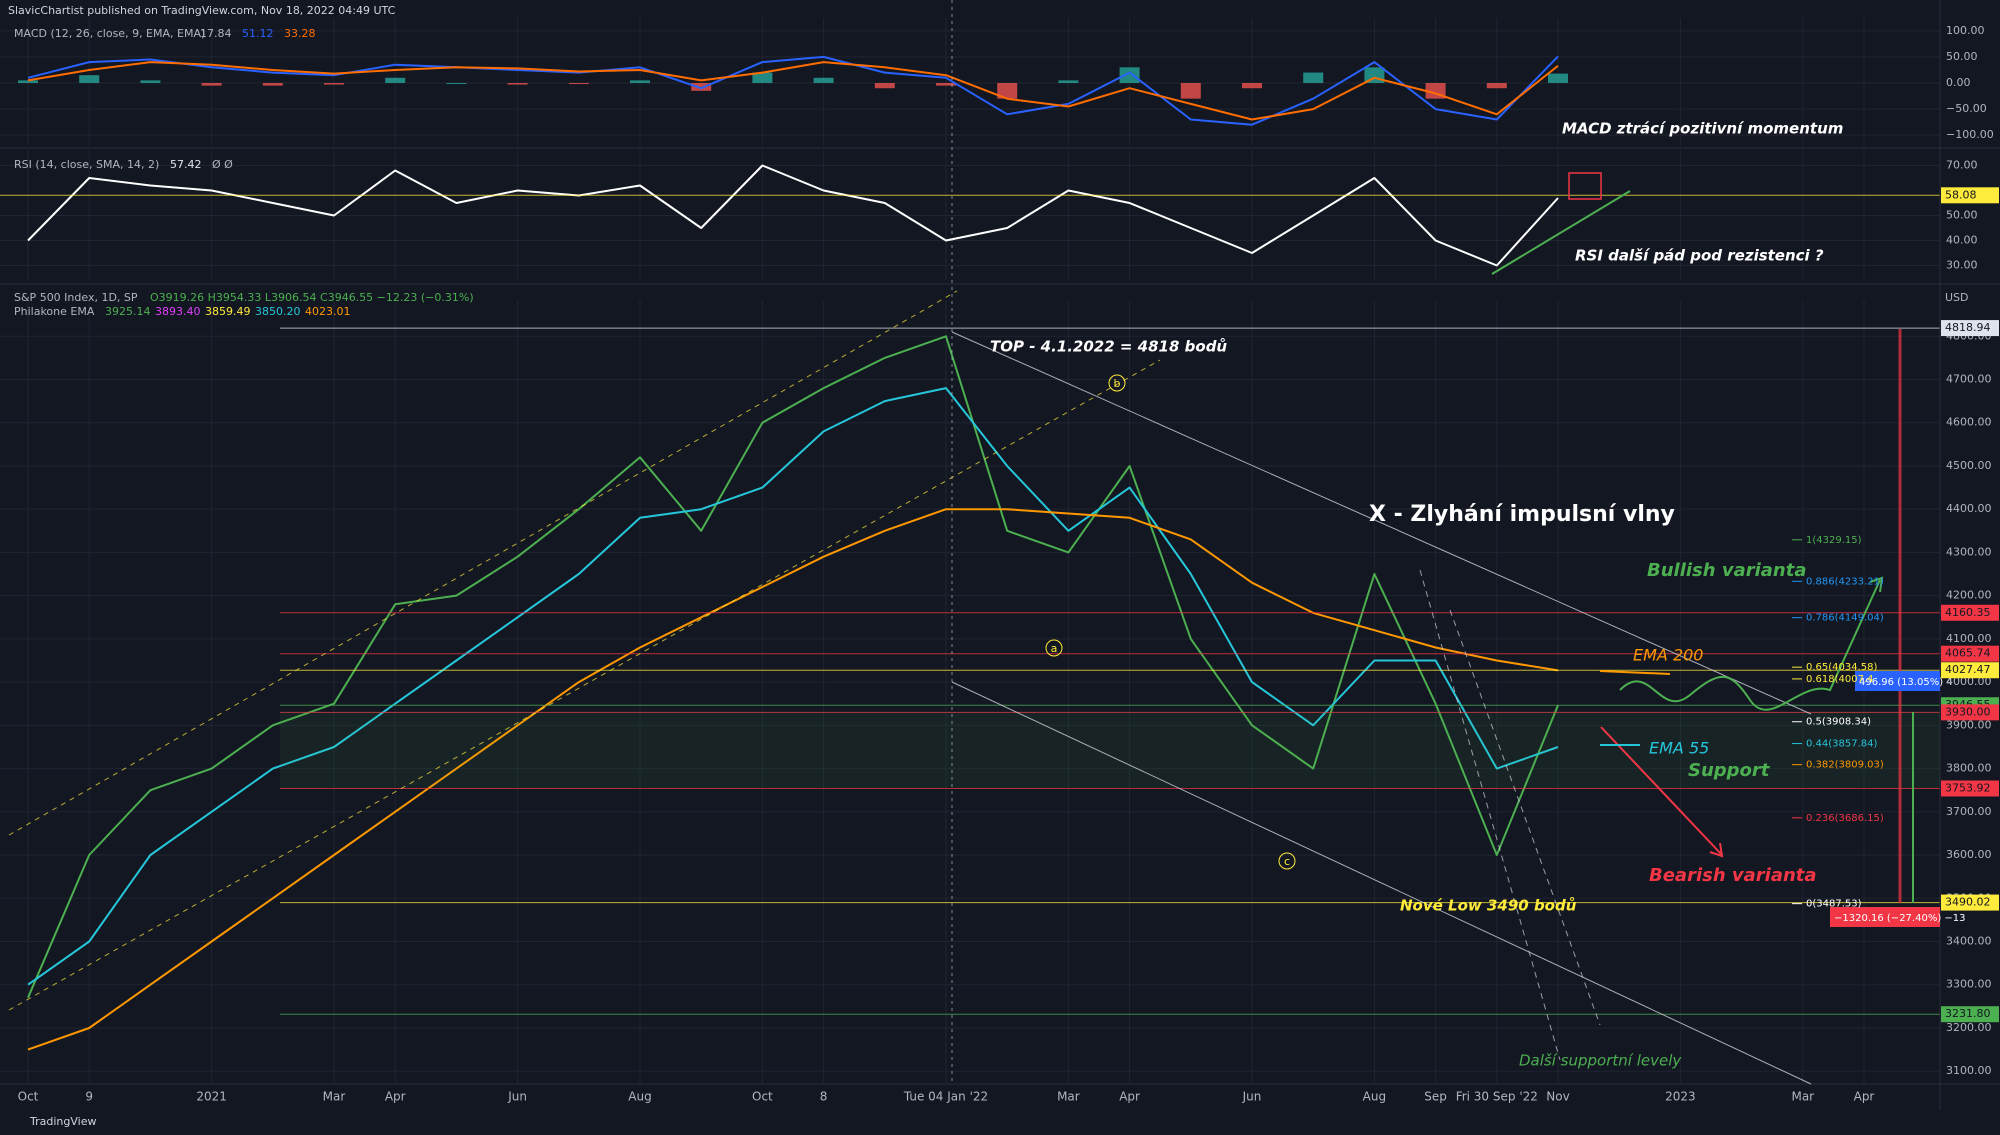 This screenshot has height=1135, width=2000. I want to click on fib-label: 0.786(4149.04), so click(1845, 618).